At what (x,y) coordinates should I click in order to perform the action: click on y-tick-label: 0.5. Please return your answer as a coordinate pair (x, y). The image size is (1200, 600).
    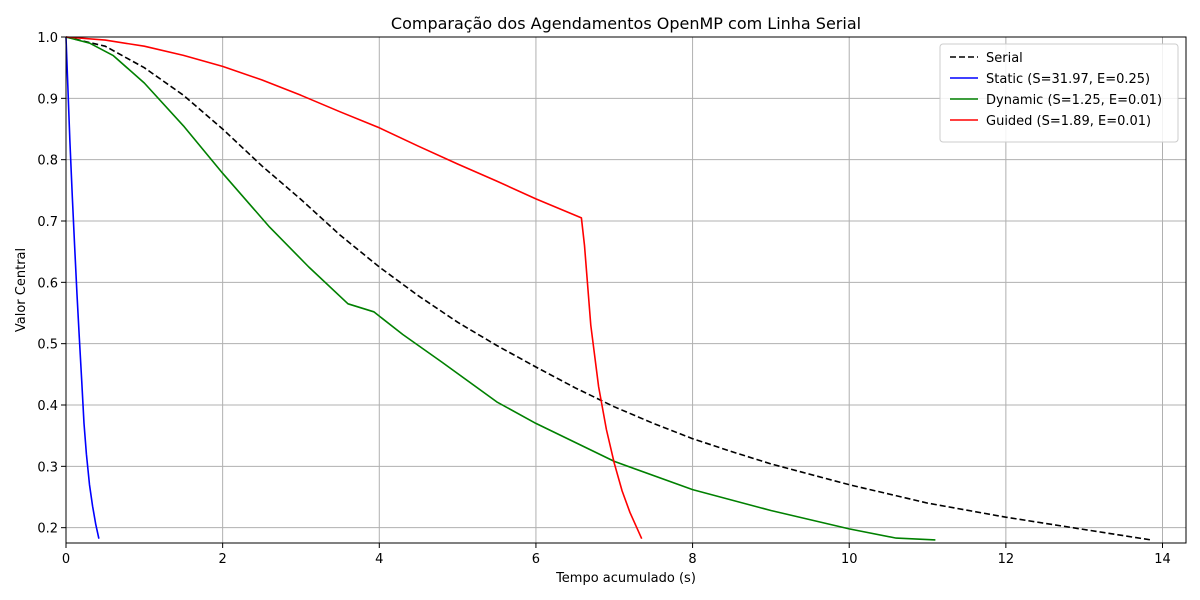
    Looking at the image, I should click on (47, 345).